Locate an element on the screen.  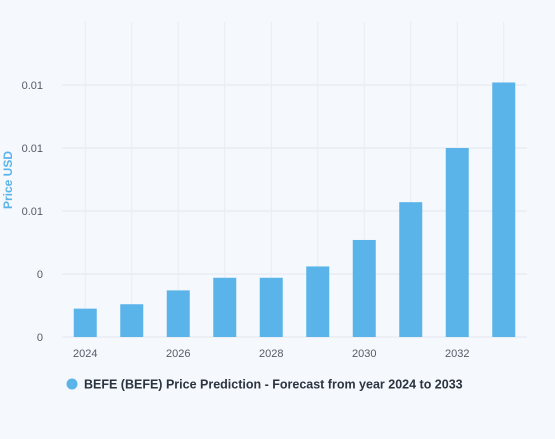
x-axis-ticks: 2024 2026 2028 2030 2032 is located at coordinates (271, 354).